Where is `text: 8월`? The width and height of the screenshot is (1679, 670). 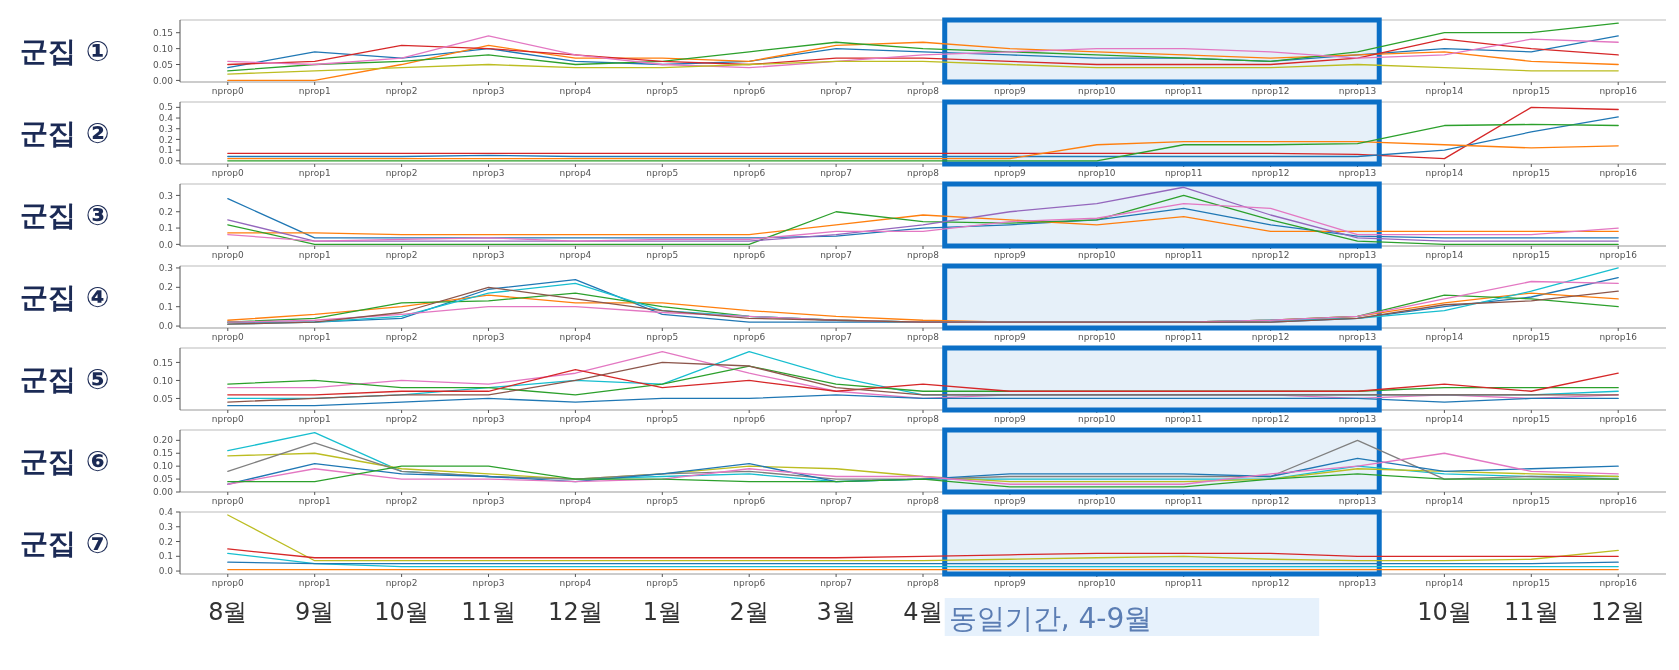
text: 8월 is located at coordinates (228, 612).